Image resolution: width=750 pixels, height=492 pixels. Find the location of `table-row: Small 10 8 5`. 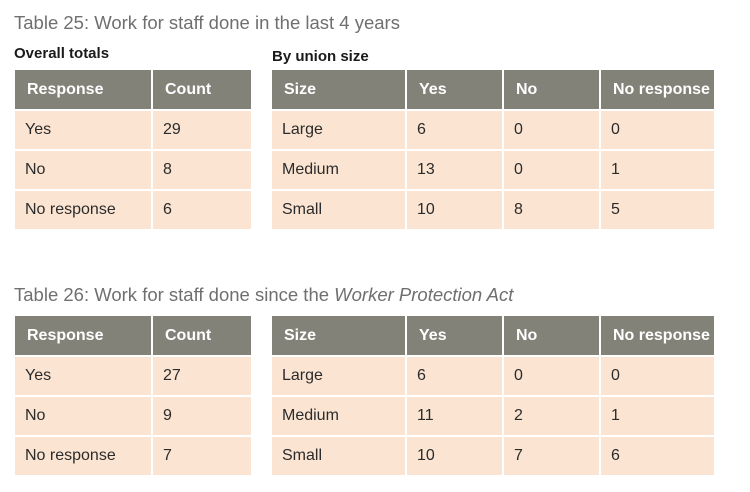

table-row: Small 10 8 5 is located at coordinates (493, 210).